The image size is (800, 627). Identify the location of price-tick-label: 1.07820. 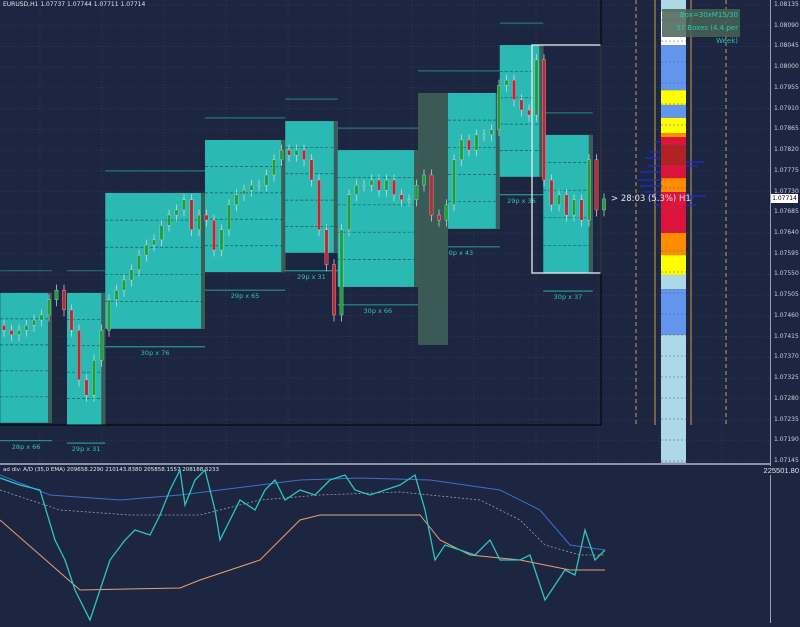
(786, 150).